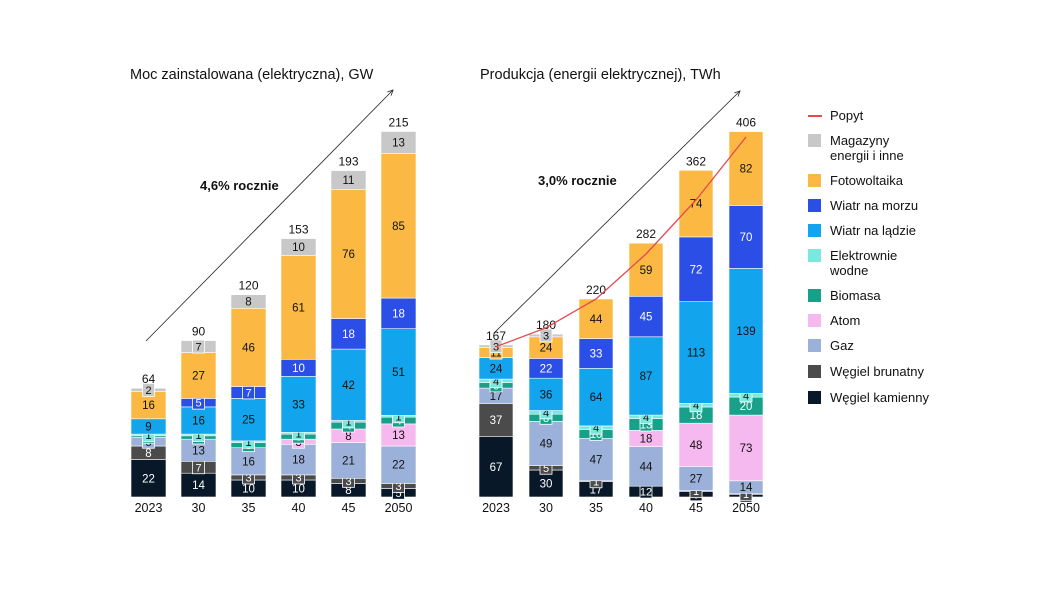 The width and height of the screenshot is (1046, 605). Describe the element at coordinates (866, 180) in the screenshot. I see `legend-label: Fotowoltaika` at that location.